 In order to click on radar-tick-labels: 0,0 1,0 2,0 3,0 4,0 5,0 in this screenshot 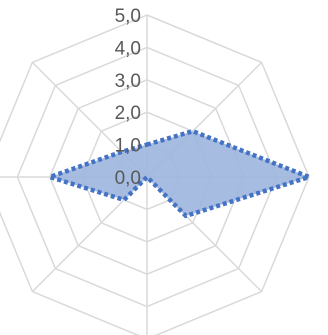, I will do `click(128, 97)`.